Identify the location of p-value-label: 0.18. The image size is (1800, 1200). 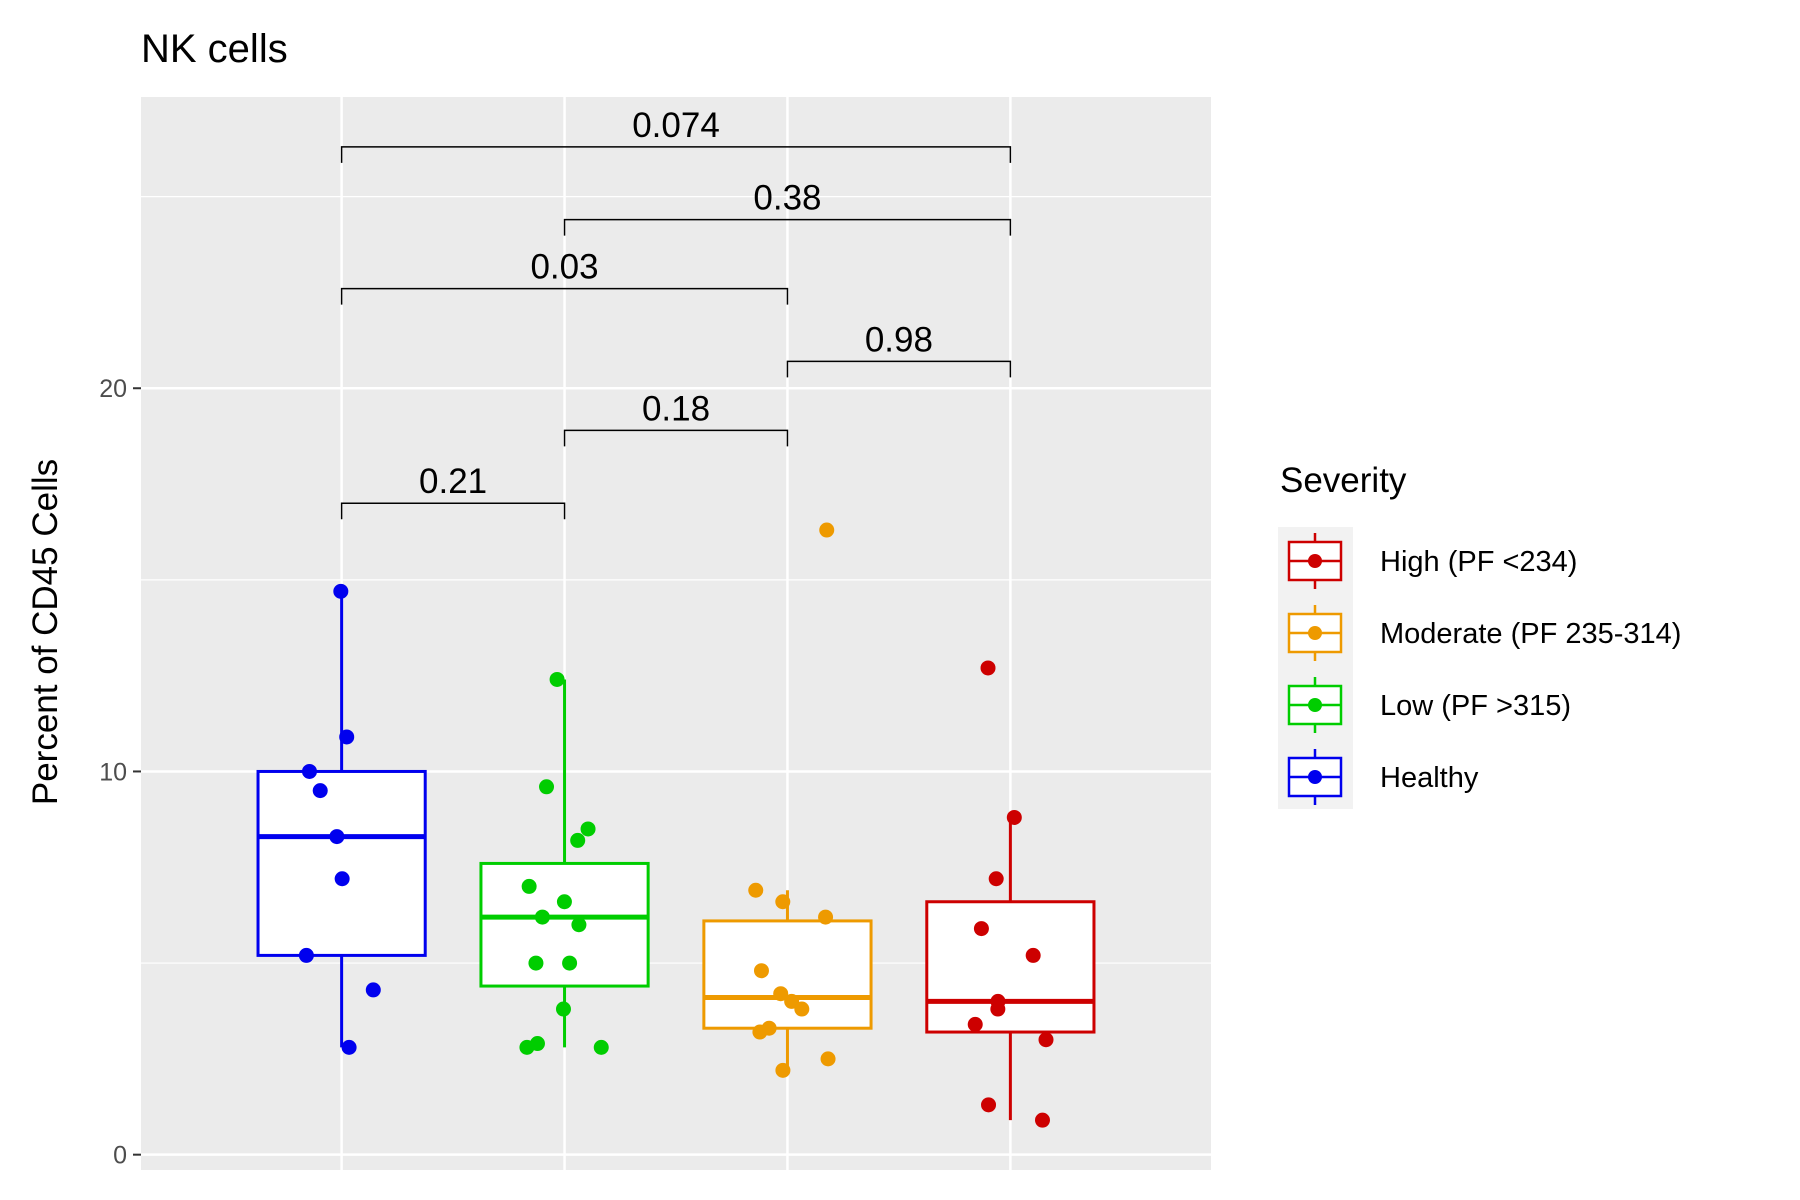
(676, 408).